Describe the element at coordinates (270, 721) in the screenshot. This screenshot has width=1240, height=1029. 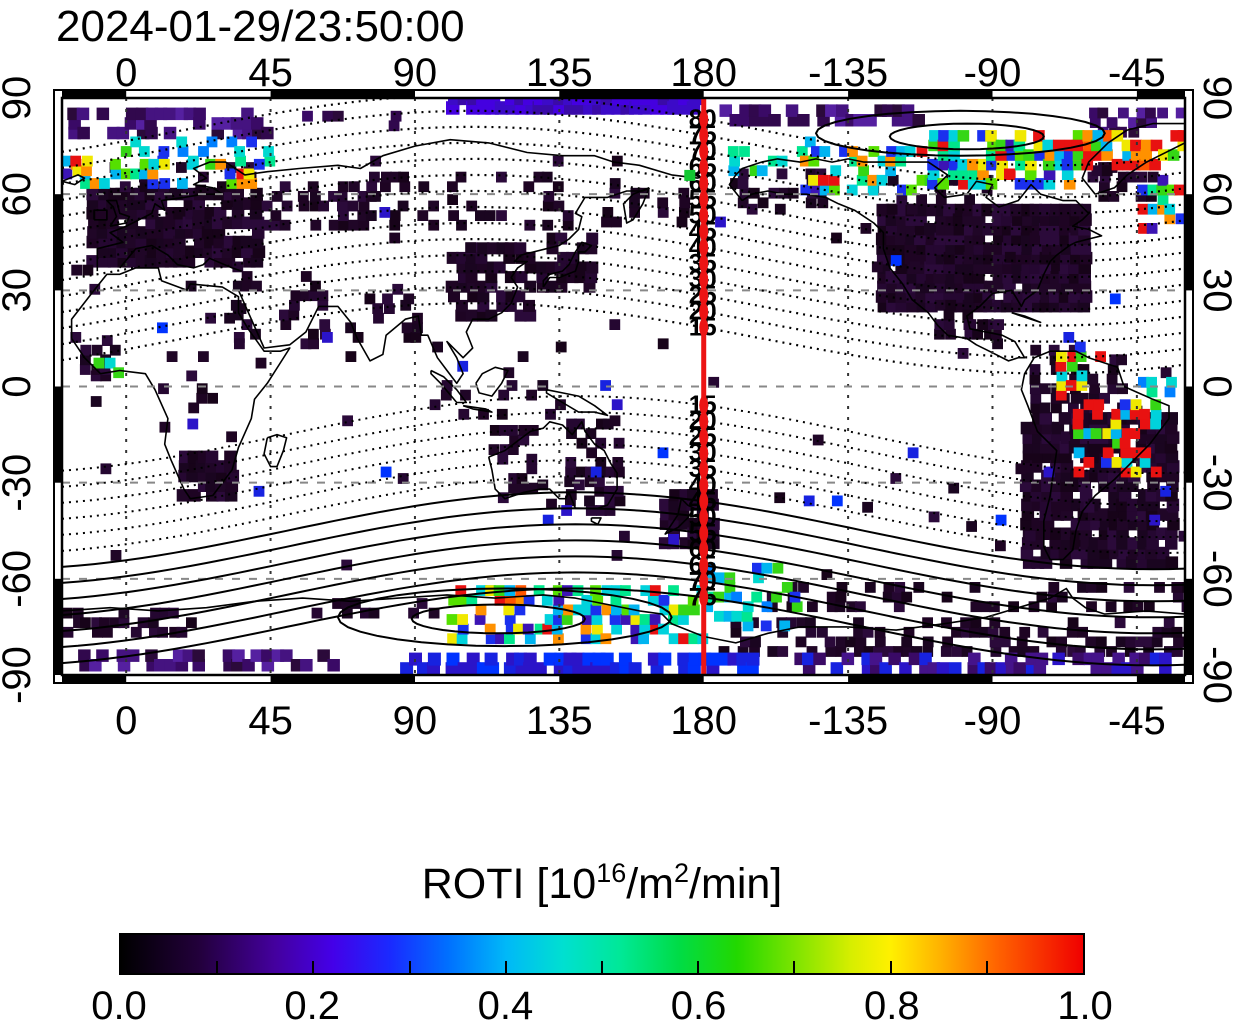
I see `lon-tick-label-bottom: 45` at that location.